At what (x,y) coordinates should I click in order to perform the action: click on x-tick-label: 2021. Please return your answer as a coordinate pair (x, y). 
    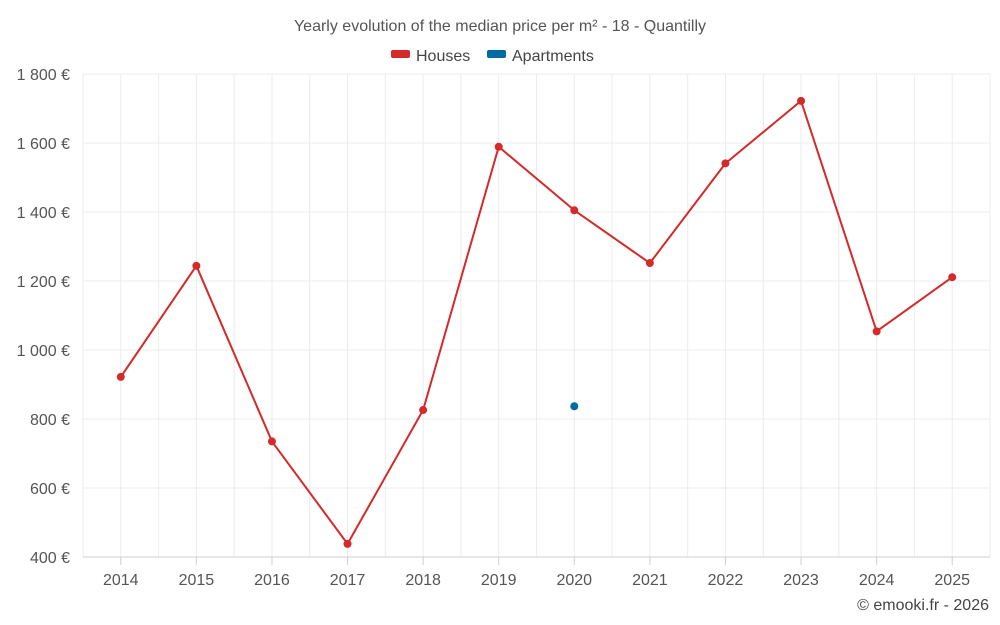
    Looking at the image, I should click on (650, 580).